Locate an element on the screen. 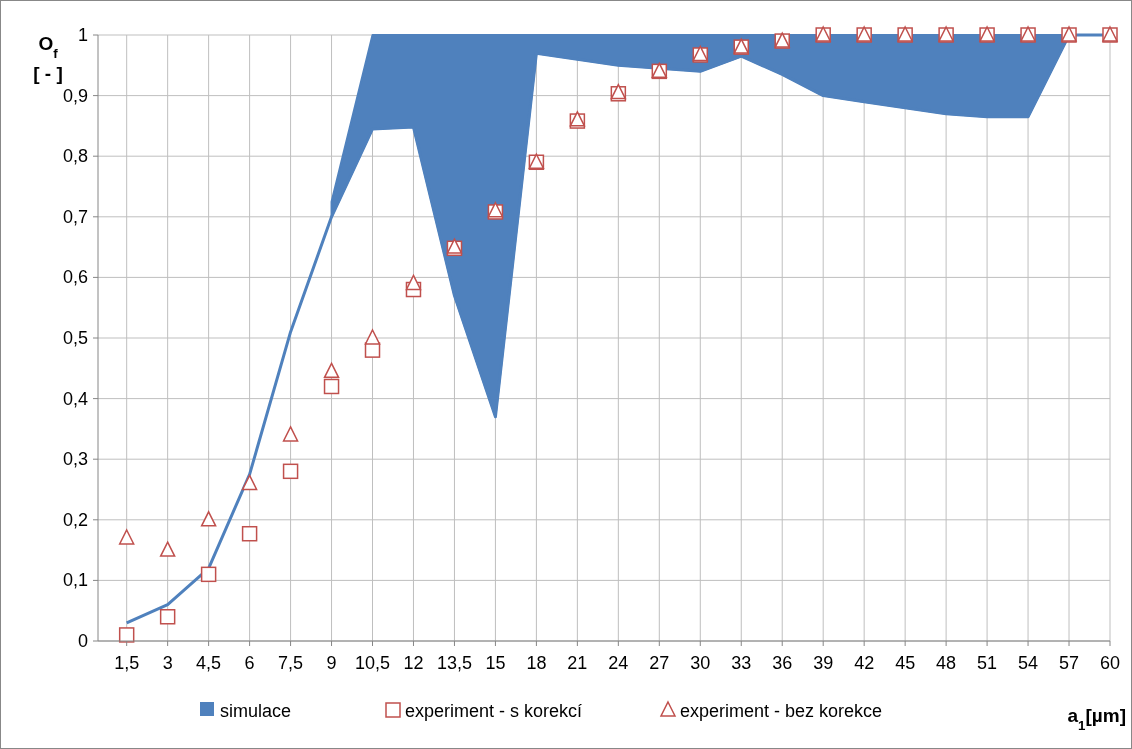 The image size is (1132, 749). y-tick-label: 0,4 is located at coordinates (75, 398).